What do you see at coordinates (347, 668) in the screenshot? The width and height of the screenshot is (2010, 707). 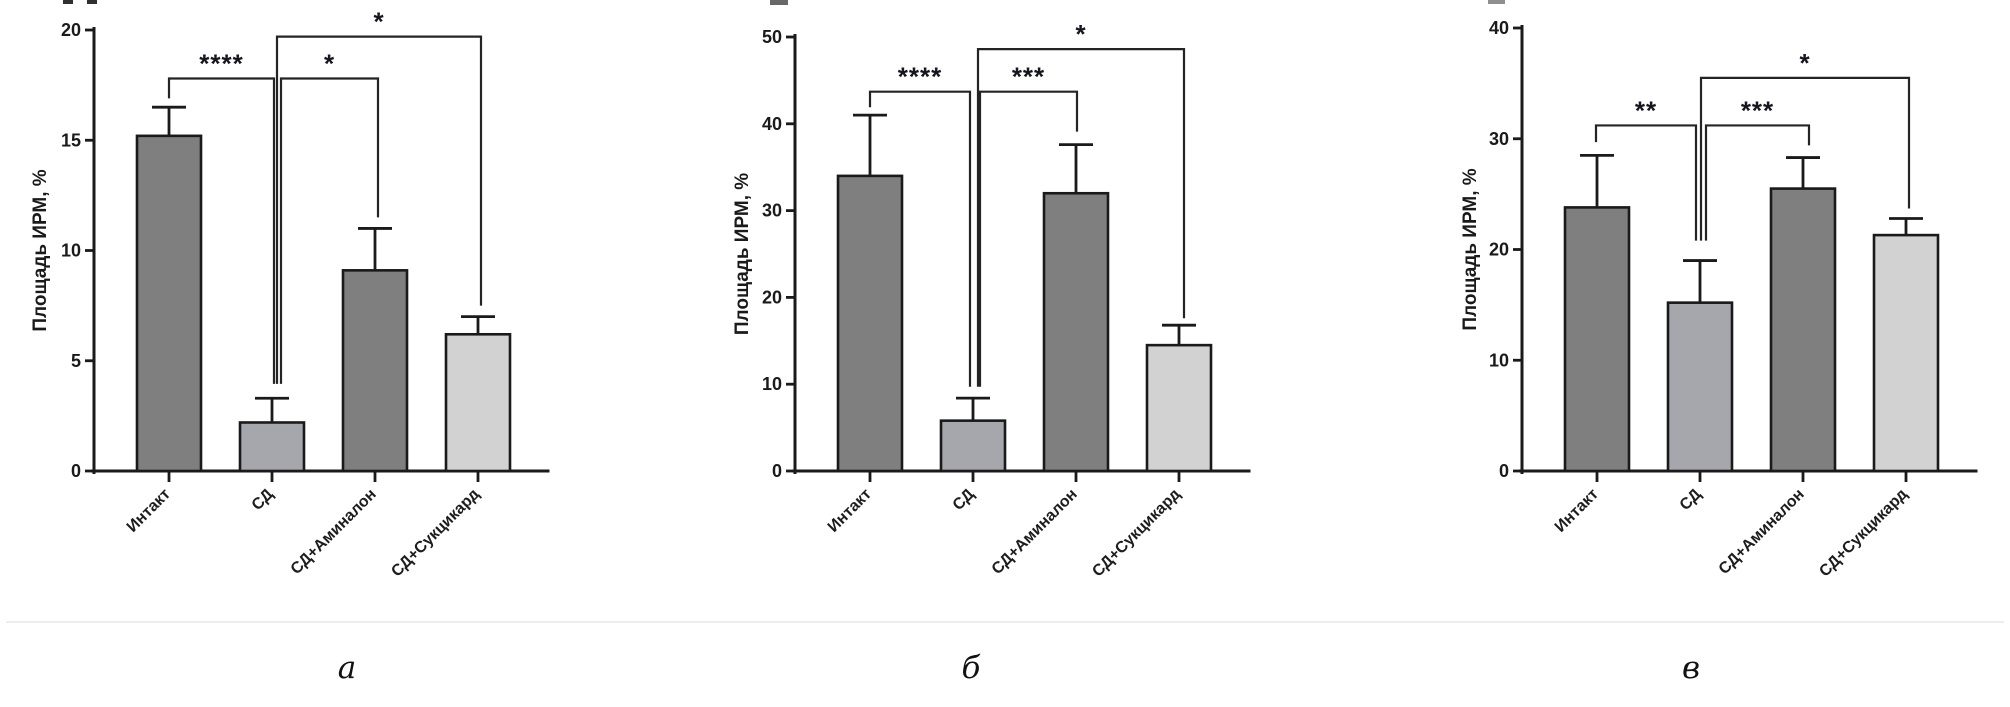 I see `panel-caption-a: а` at bounding box center [347, 668].